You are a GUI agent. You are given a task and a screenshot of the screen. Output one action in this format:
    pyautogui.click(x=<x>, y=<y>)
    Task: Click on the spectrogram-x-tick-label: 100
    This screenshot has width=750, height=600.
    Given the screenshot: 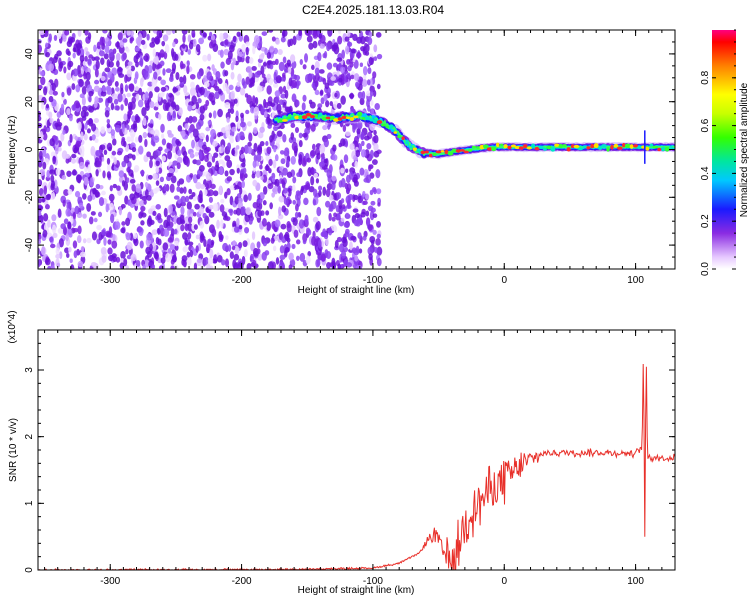 What is the action you would take?
    pyautogui.click(x=635, y=280)
    